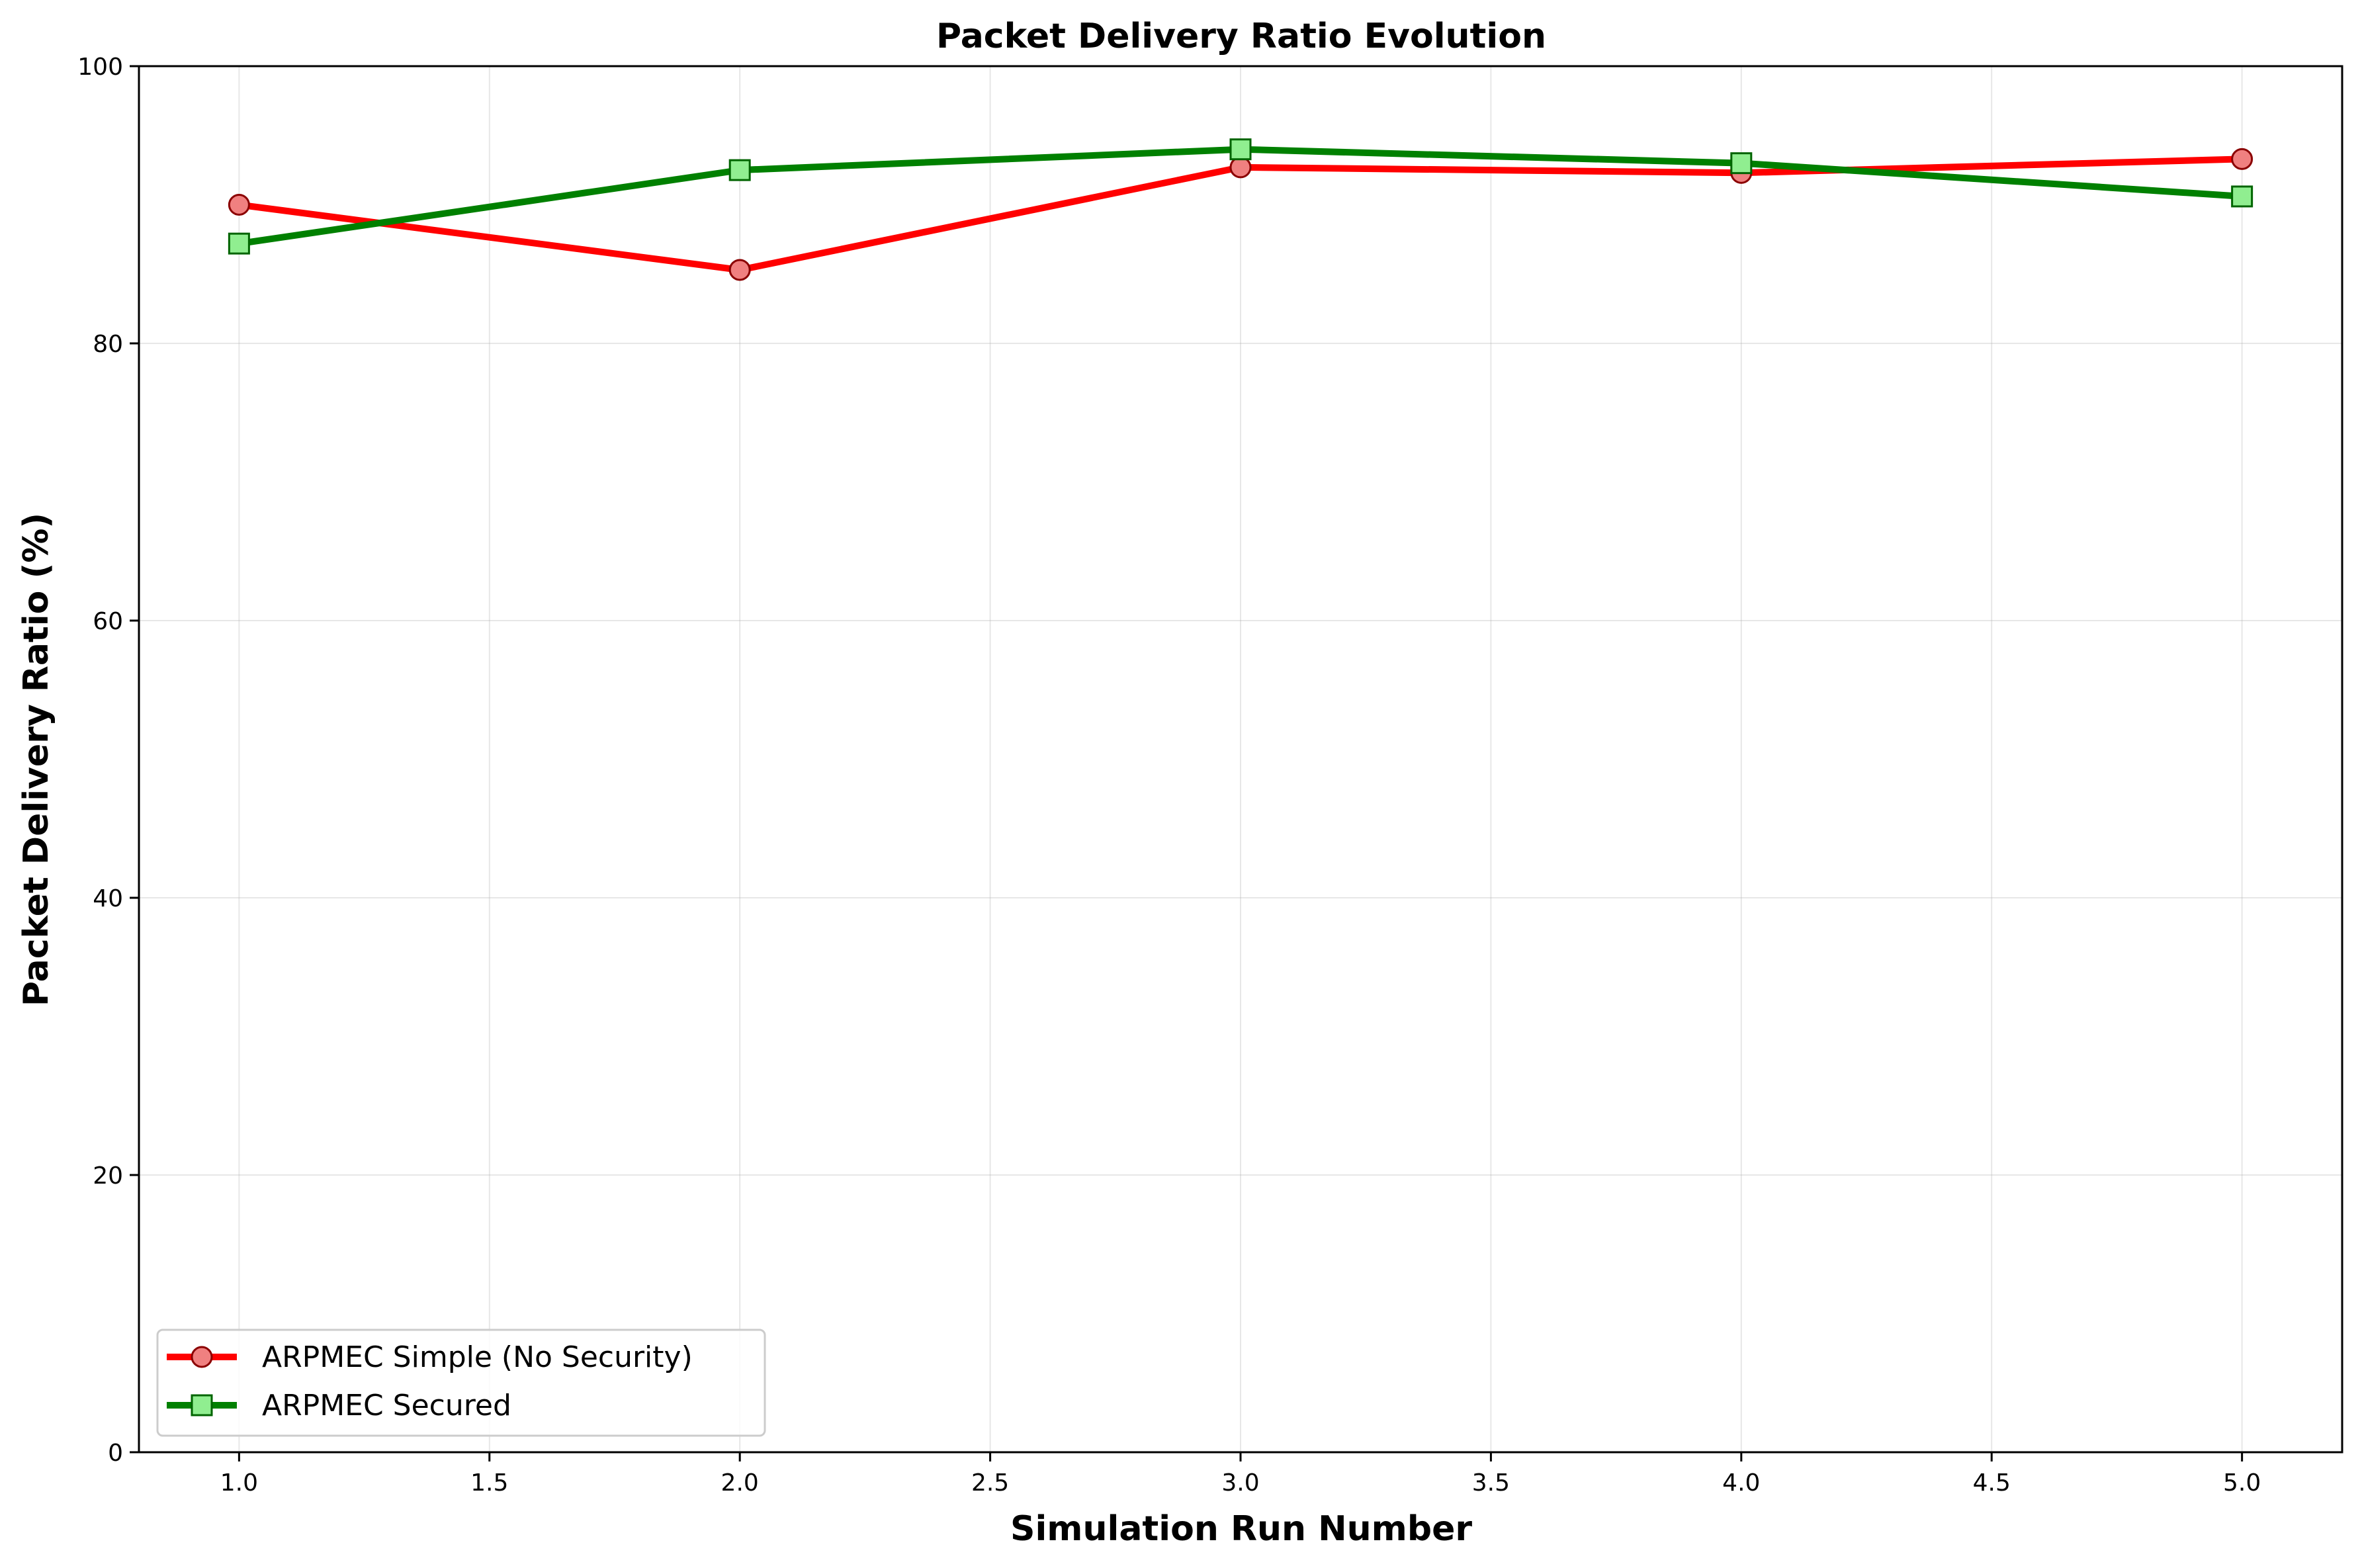 The width and height of the screenshot is (2362, 1568). Describe the element at coordinates (2242, 1483) in the screenshot. I see `x-tick-label: 5.0` at that location.